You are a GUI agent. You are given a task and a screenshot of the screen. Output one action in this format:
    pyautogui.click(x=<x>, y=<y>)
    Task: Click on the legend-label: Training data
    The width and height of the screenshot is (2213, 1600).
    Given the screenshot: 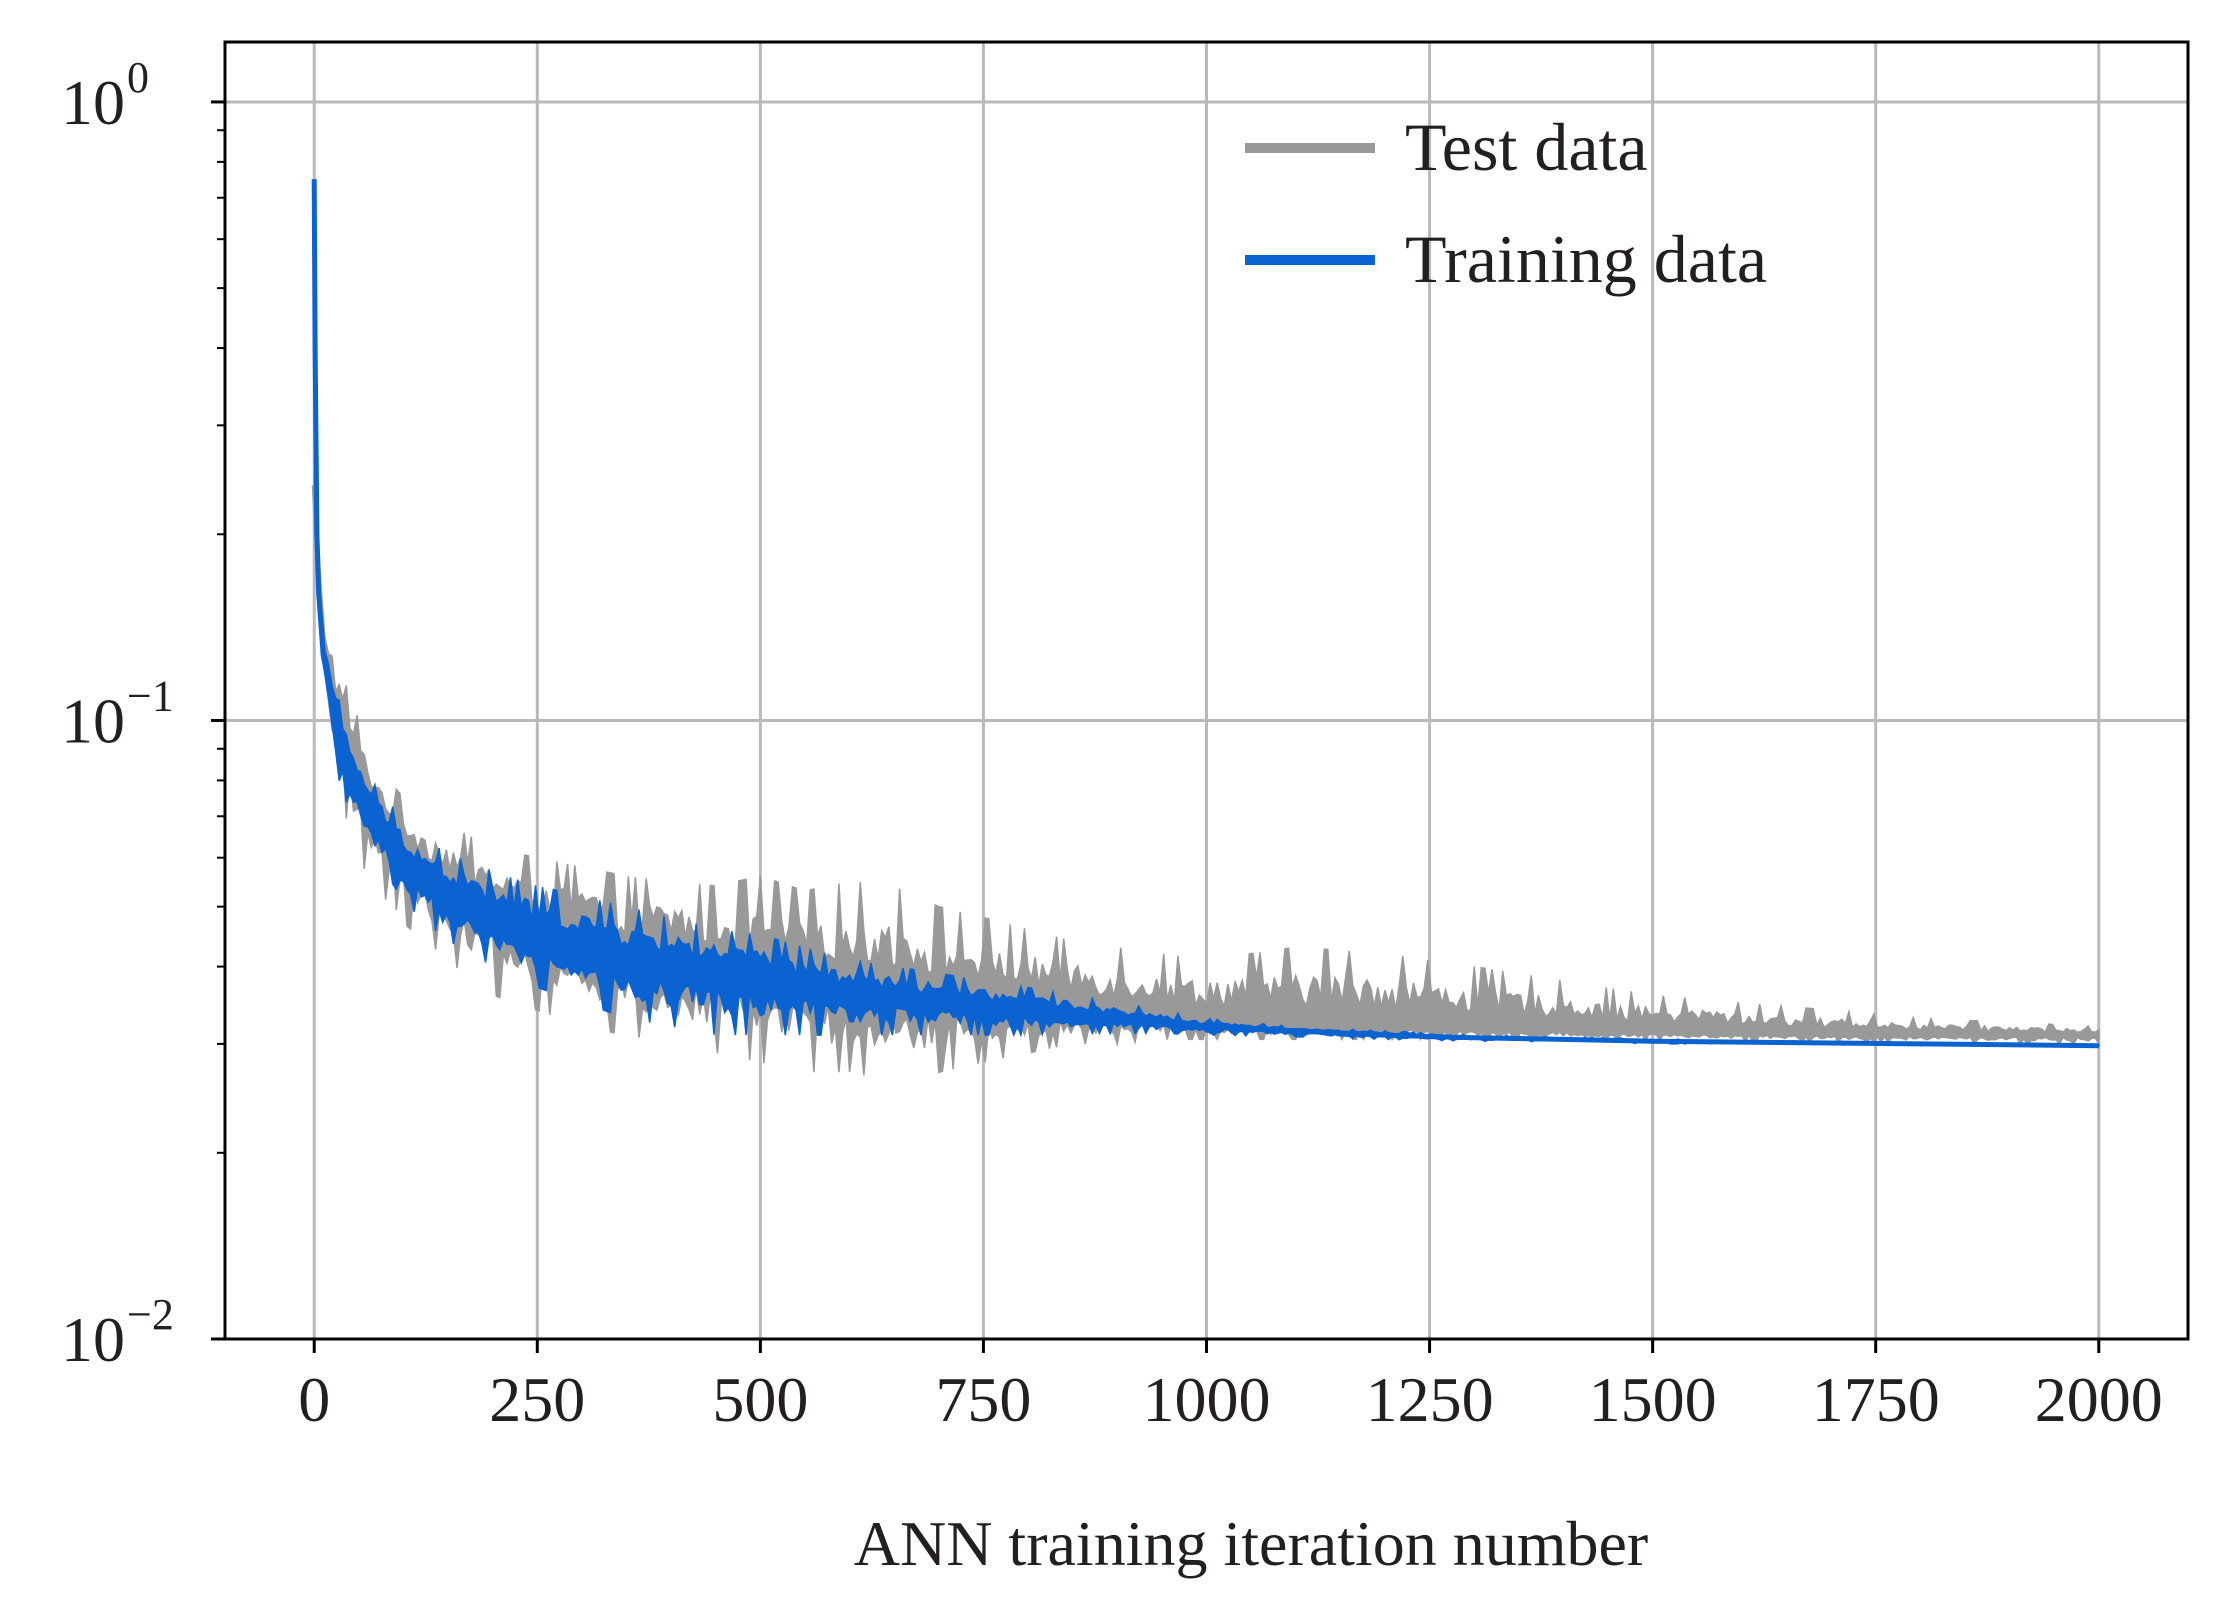 What is the action you would take?
    pyautogui.click(x=1586, y=259)
    